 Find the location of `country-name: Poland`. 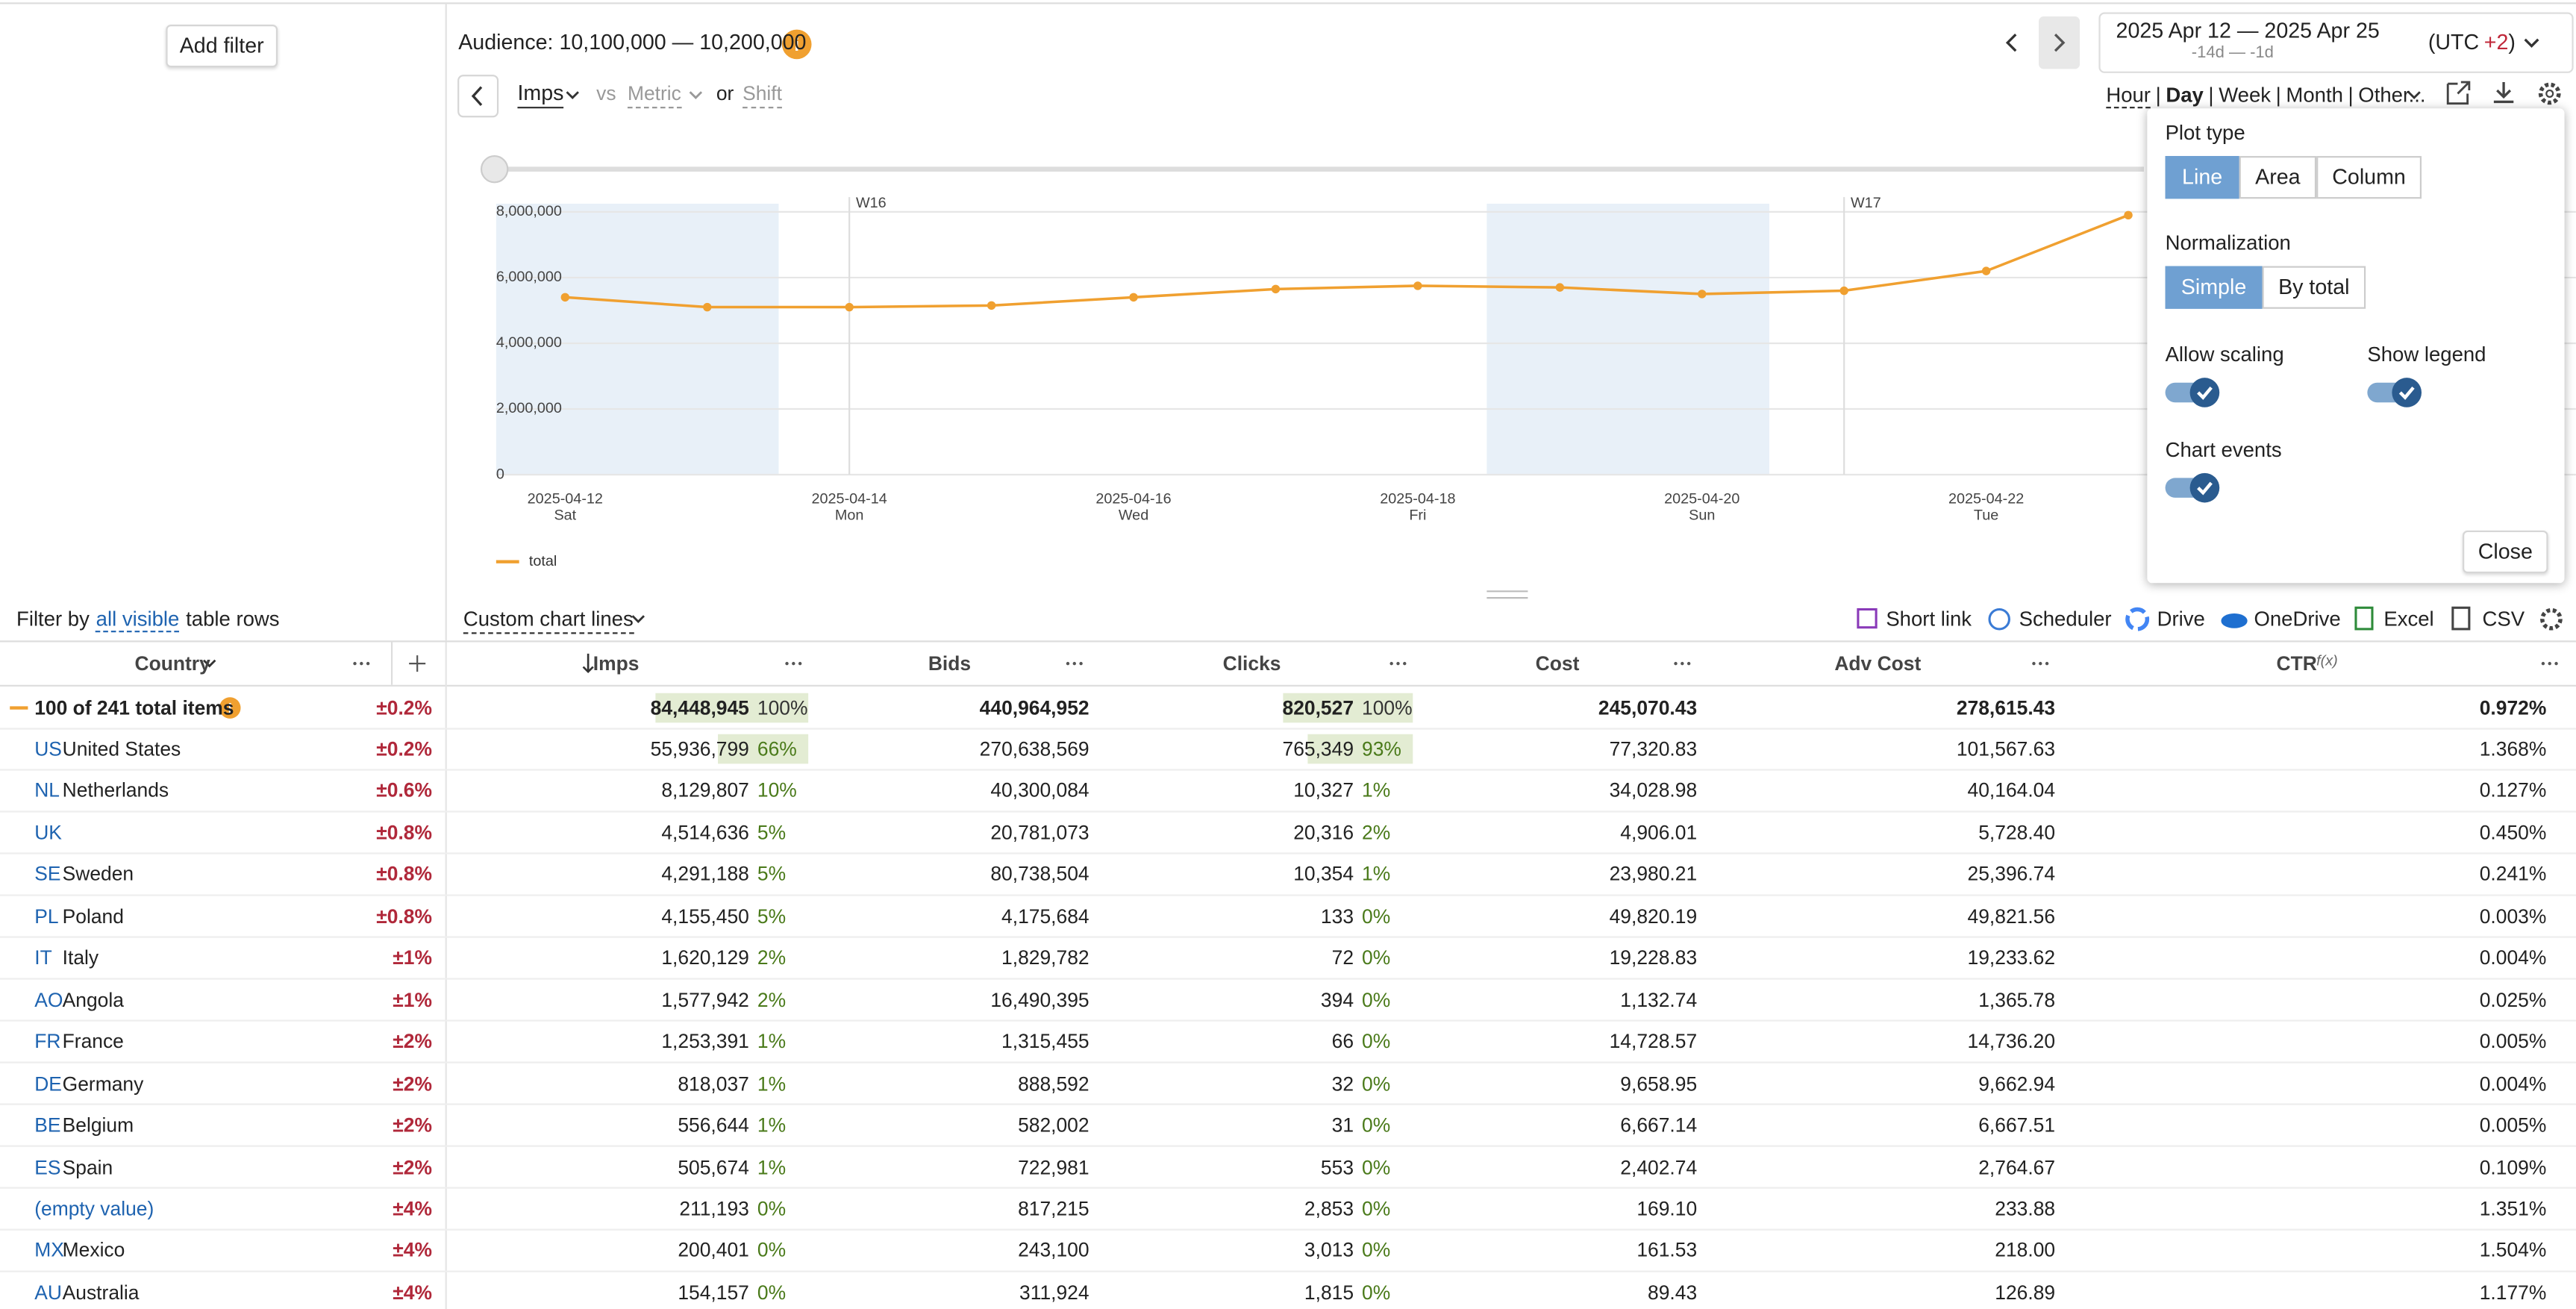

country-name: Poland is located at coordinates (93, 917).